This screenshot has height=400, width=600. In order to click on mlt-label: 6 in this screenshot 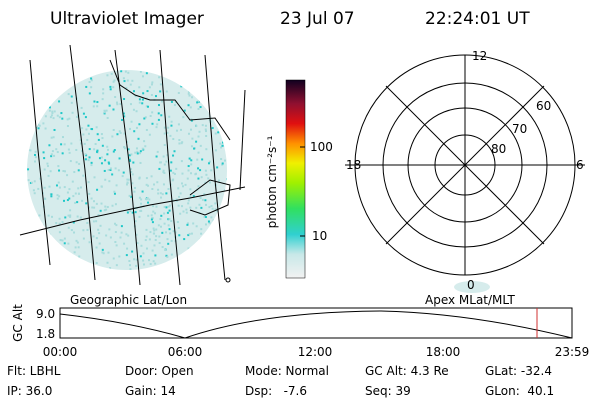, I will do `click(580, 165)`.